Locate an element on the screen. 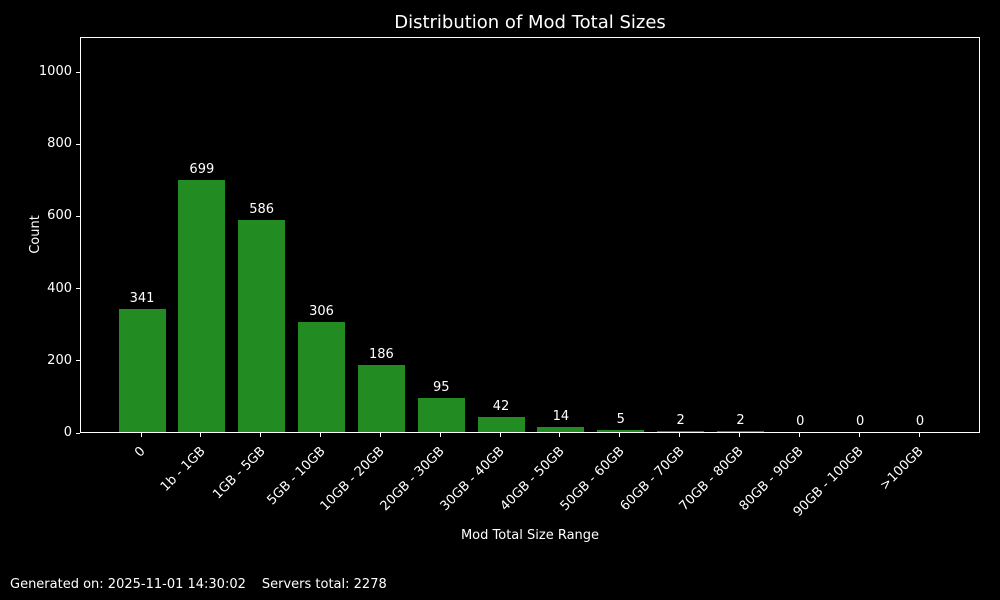  footer-servers-text: Servers total: 2278 is located at coordinates (324, 584).